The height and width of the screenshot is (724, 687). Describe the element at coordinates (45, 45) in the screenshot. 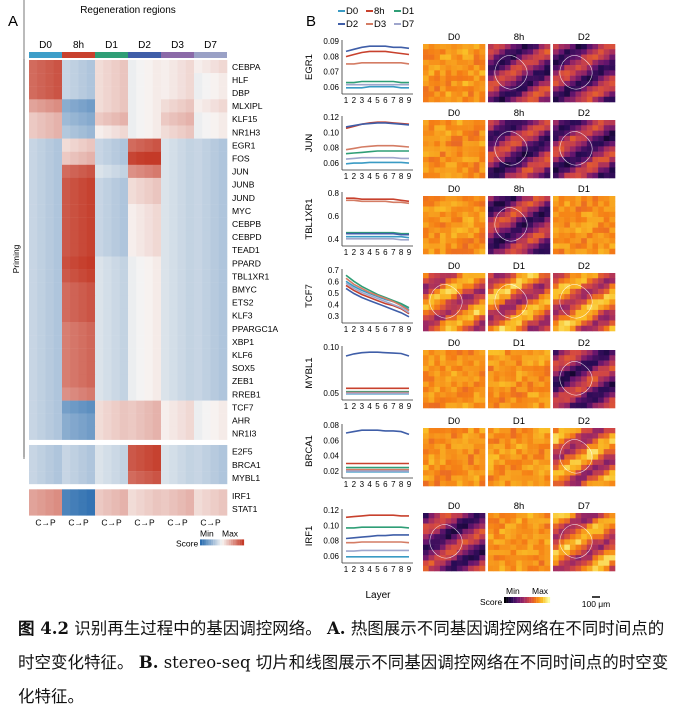

I see `region-label: D0` at that location.